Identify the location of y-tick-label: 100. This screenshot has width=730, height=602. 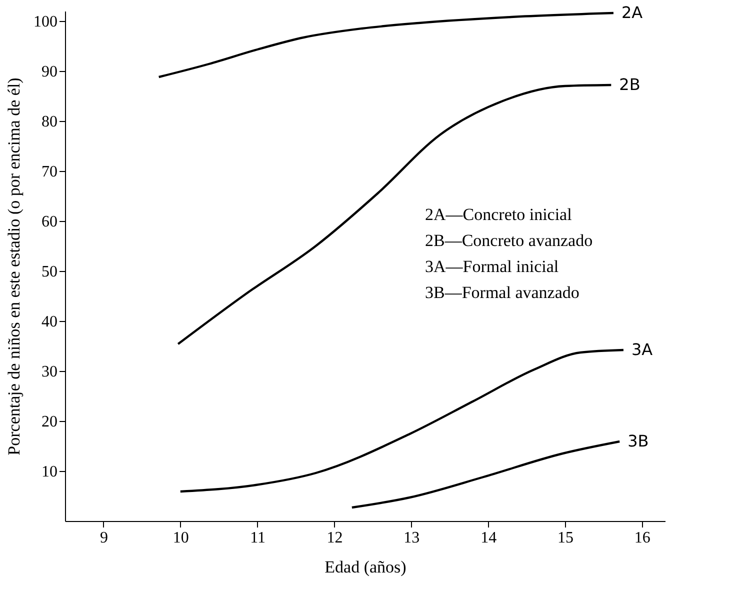
(46, 22).